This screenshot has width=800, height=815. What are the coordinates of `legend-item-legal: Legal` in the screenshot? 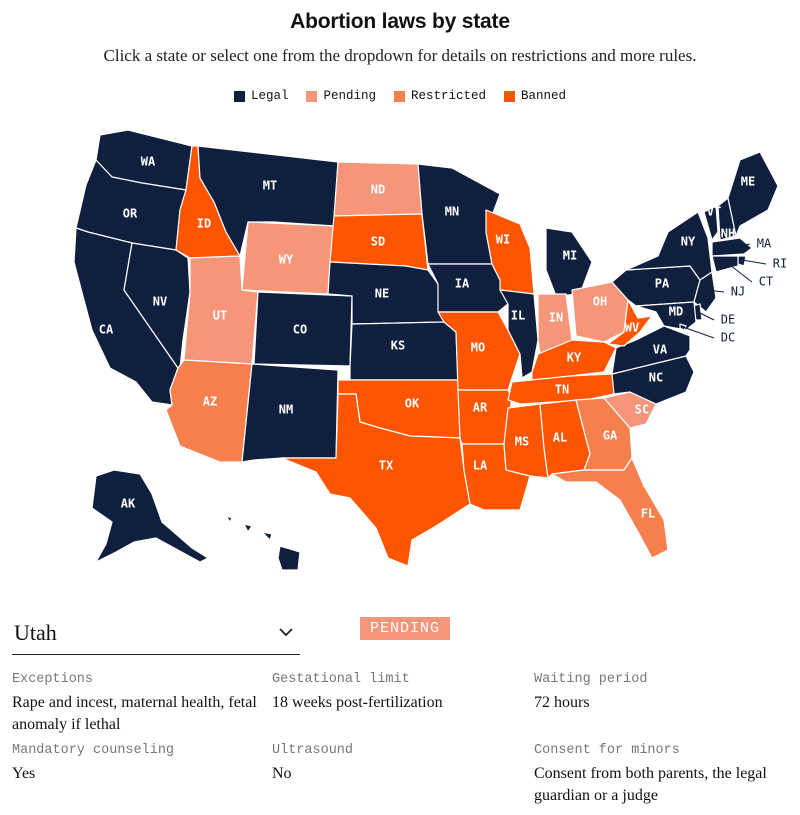 It's located at (261, 96).